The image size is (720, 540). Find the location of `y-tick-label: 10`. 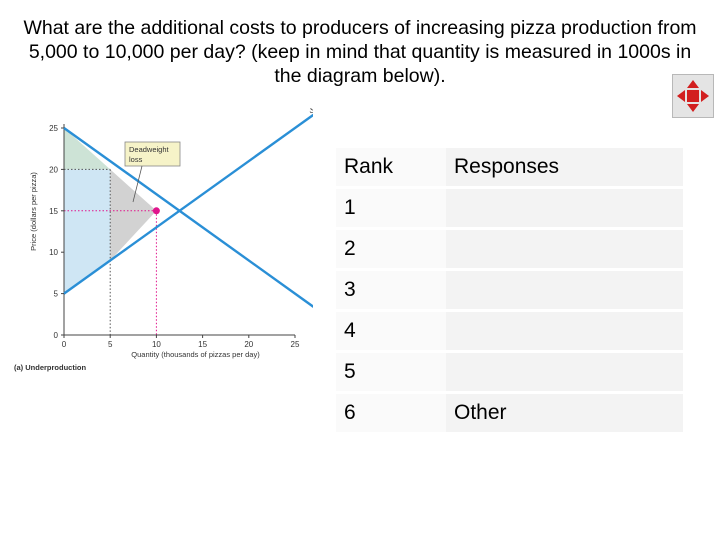

y-tick-label: 10 is located at coordinates (53, 252).